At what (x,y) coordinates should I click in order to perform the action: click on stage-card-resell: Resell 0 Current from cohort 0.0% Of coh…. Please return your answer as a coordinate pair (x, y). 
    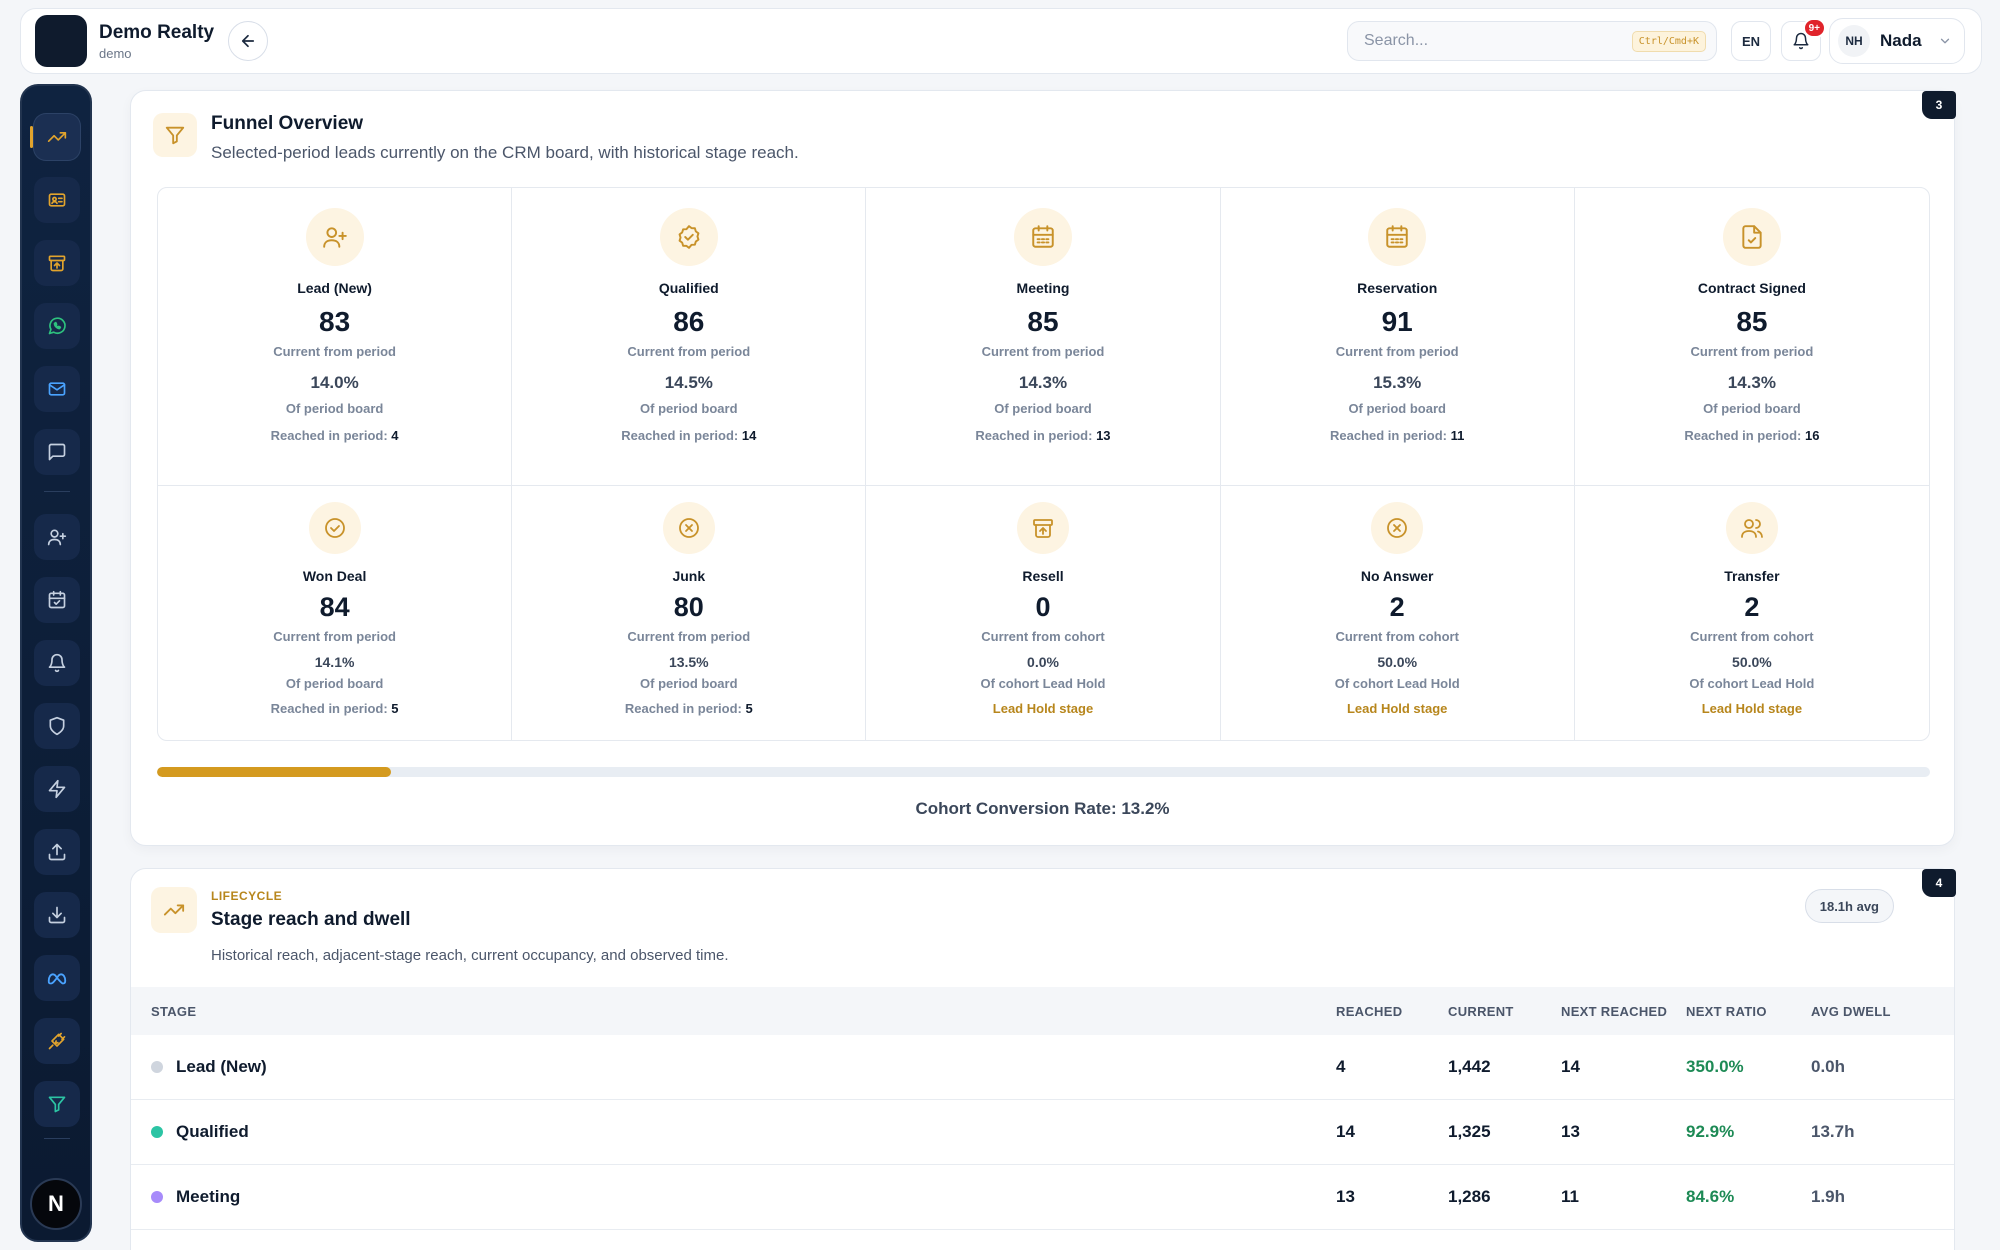
    Looking at the image, I should click on (1043, 613).